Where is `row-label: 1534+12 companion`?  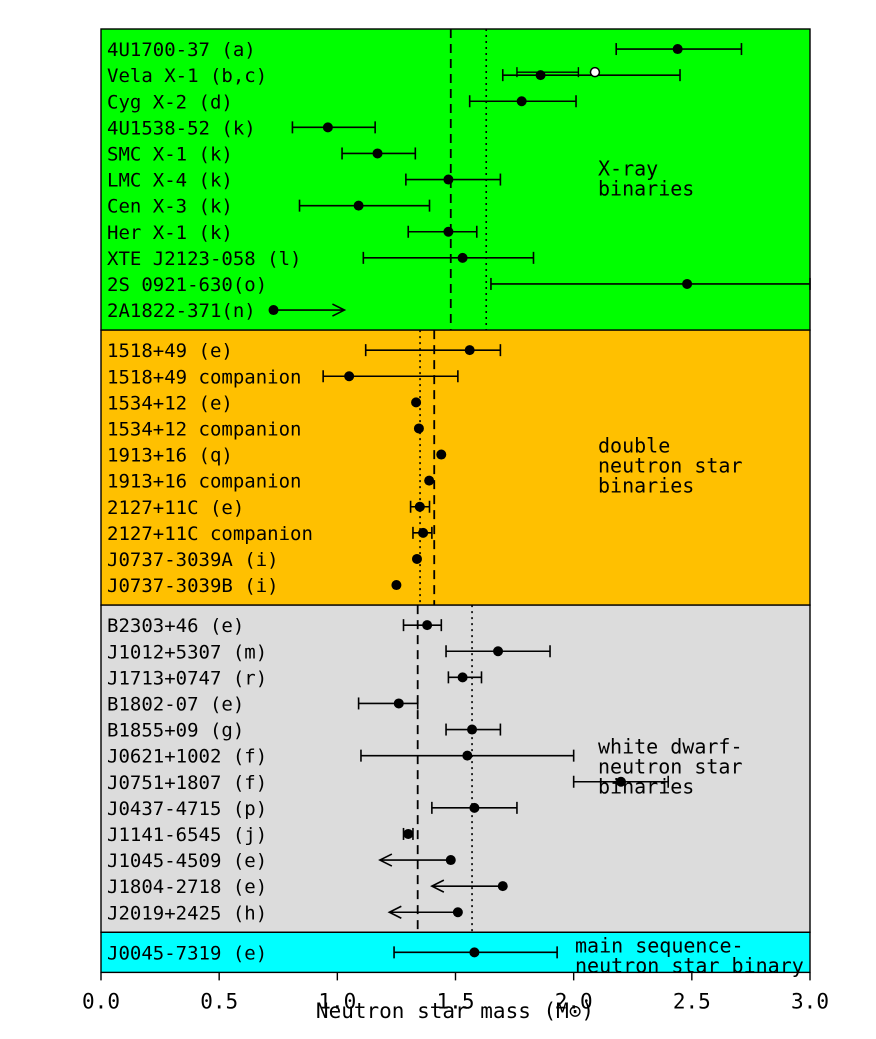 row-label: 1534+12 companion is located at coordinates (204, 429).